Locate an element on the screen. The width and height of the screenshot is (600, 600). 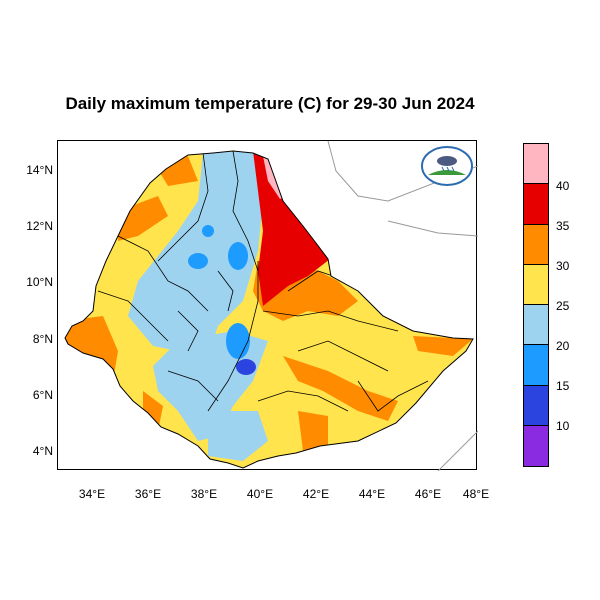
region-cold is located at coordinates (246, 367).